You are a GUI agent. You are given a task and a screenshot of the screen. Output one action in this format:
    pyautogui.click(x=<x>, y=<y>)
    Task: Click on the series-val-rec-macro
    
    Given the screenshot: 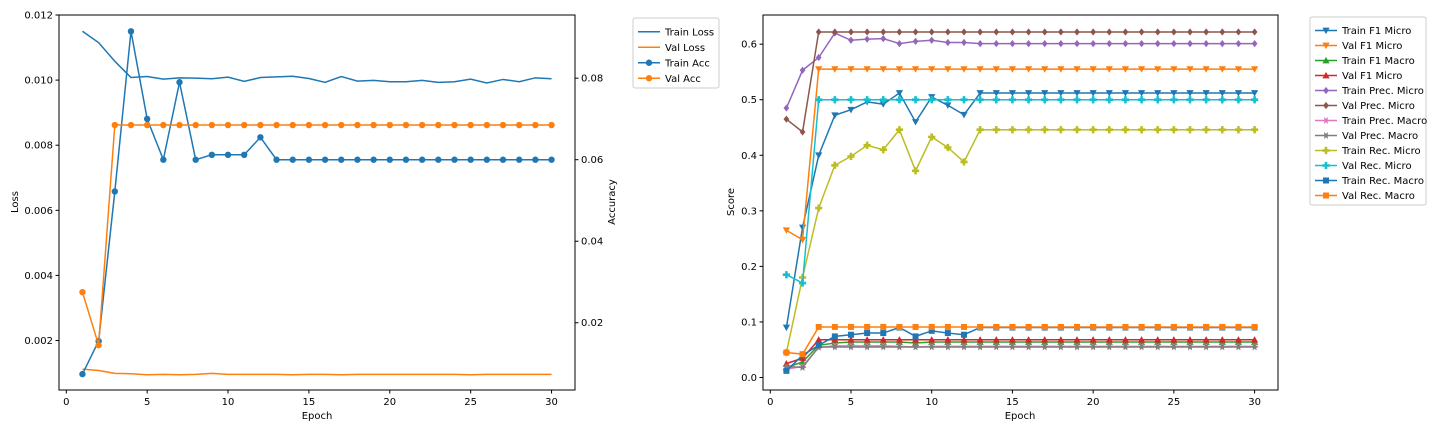 What is the action you would take?
    pyautogui.click(x=1020, y=340)
    